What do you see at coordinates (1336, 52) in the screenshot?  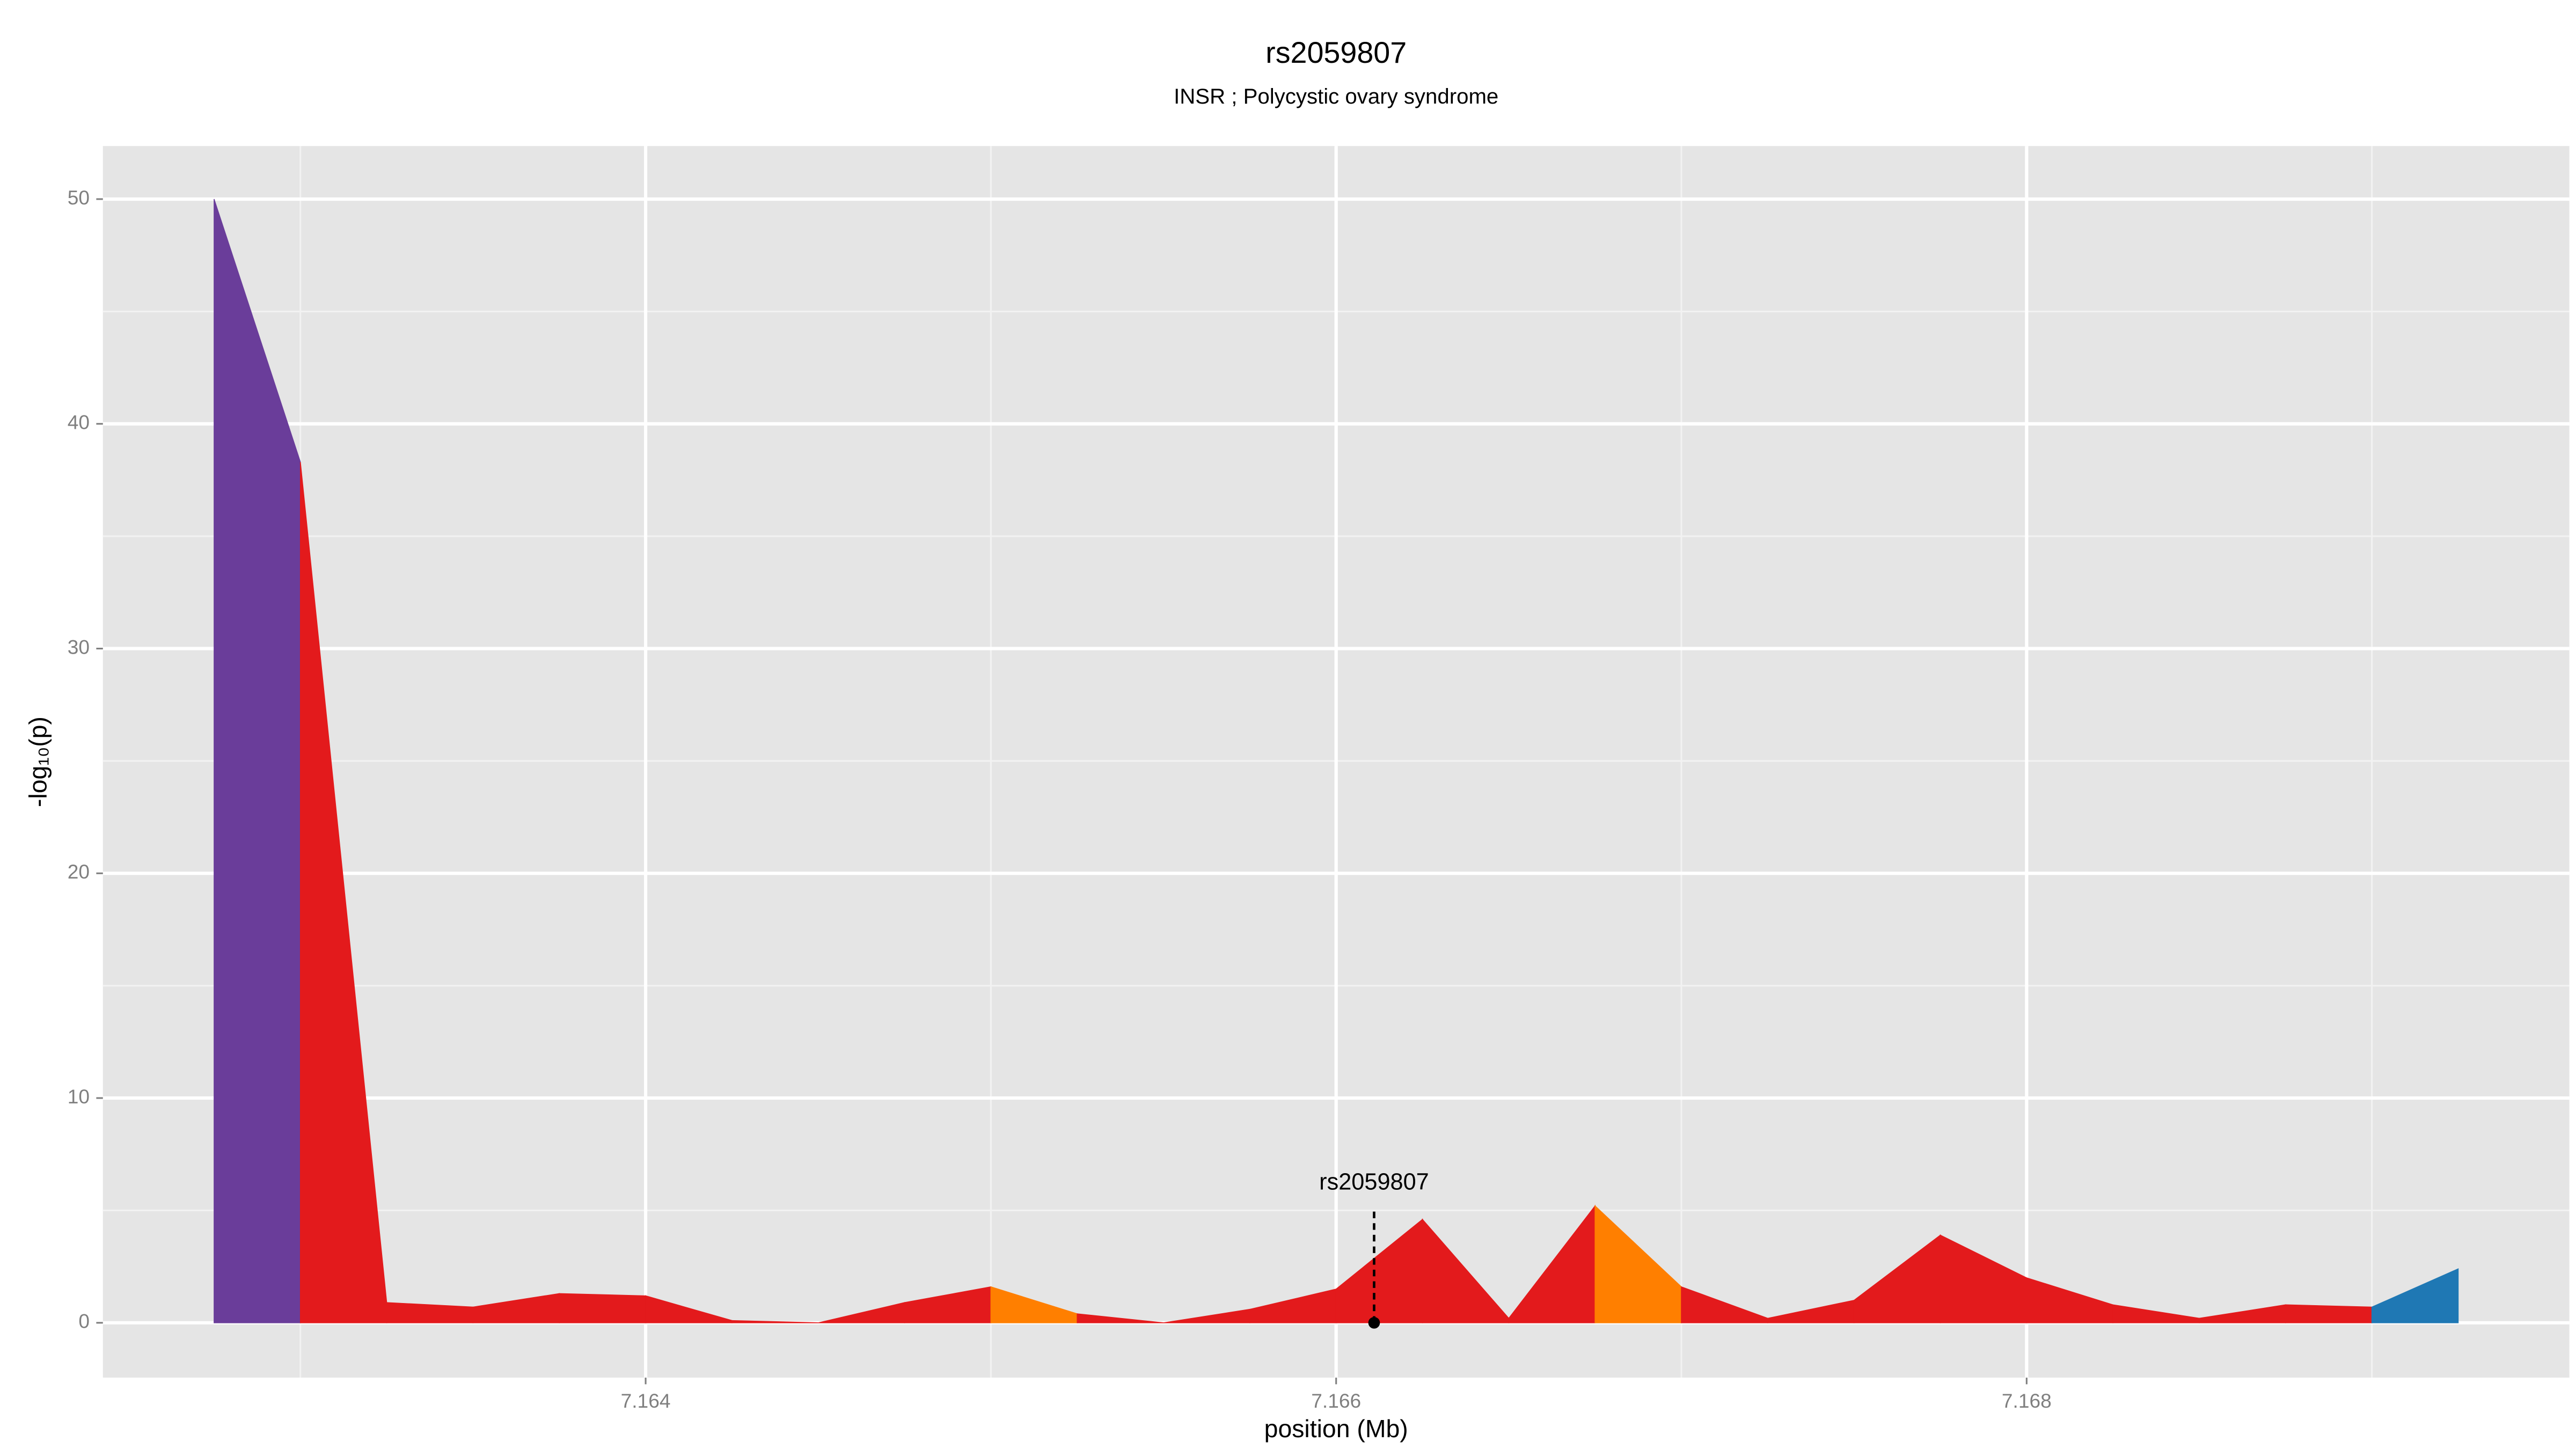 I see `chart-title: rs2059807` at bounding box center [1336, 52].